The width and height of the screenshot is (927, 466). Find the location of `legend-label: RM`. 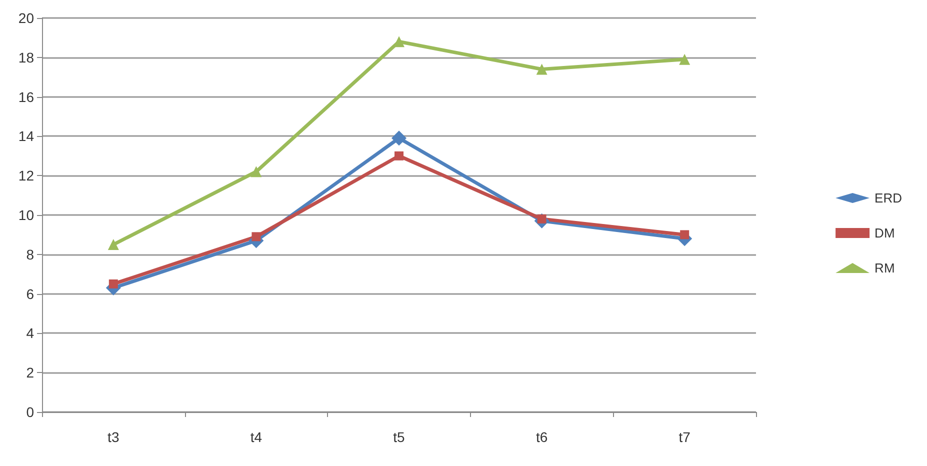

legend-label: RM is located at coordinates (884, 268).